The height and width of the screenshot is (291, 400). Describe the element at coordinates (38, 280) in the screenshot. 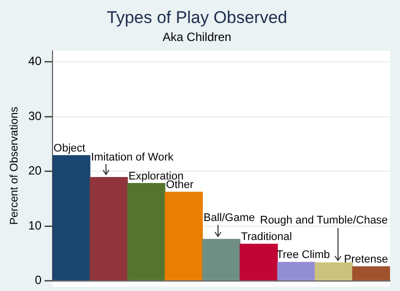

I see `y-tick-label: 0` at that location.